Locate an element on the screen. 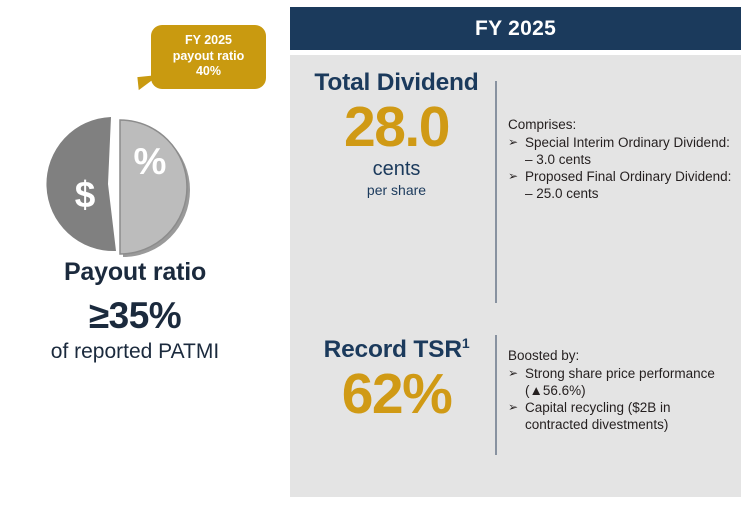 The image size is (750, 507). breakdown-intro: Comprises: is located at coordinates (542, 124).